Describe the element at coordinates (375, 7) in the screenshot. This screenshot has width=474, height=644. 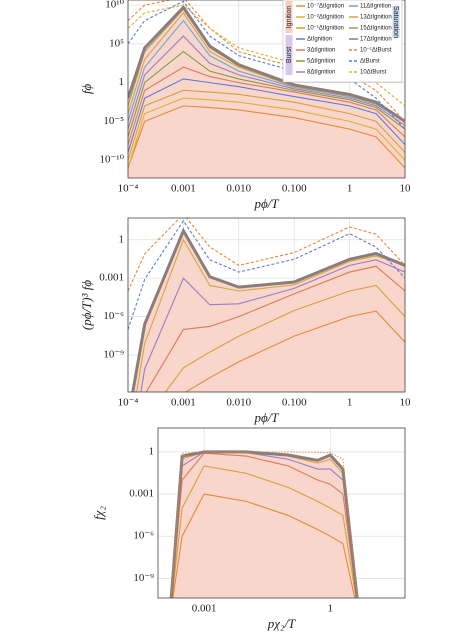
I see `legend-label: 11ΔtIgnition` at that location.